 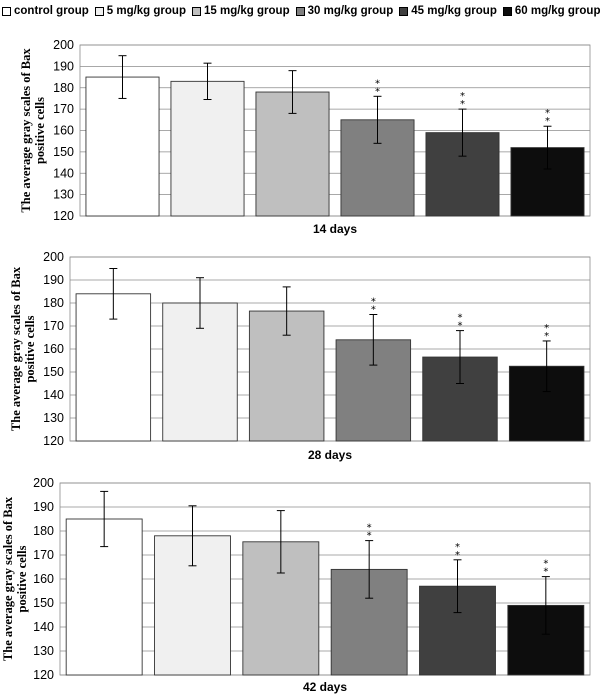 I want to click on legend-label: 60 mg/kg group, so click(x=557, y=11).